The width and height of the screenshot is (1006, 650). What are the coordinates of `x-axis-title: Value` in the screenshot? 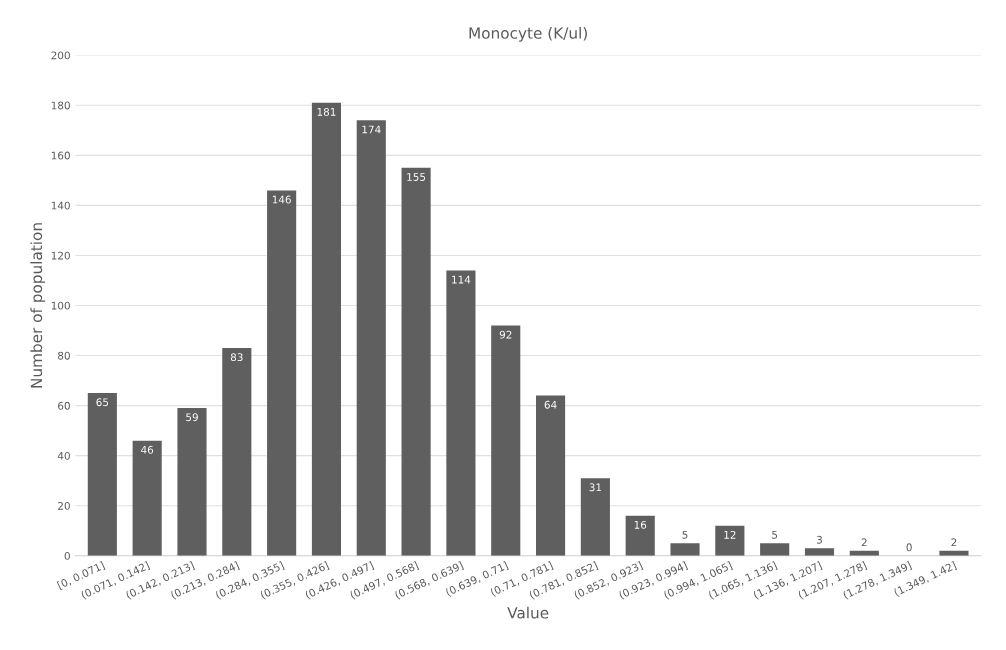 It's located at (528, 612).